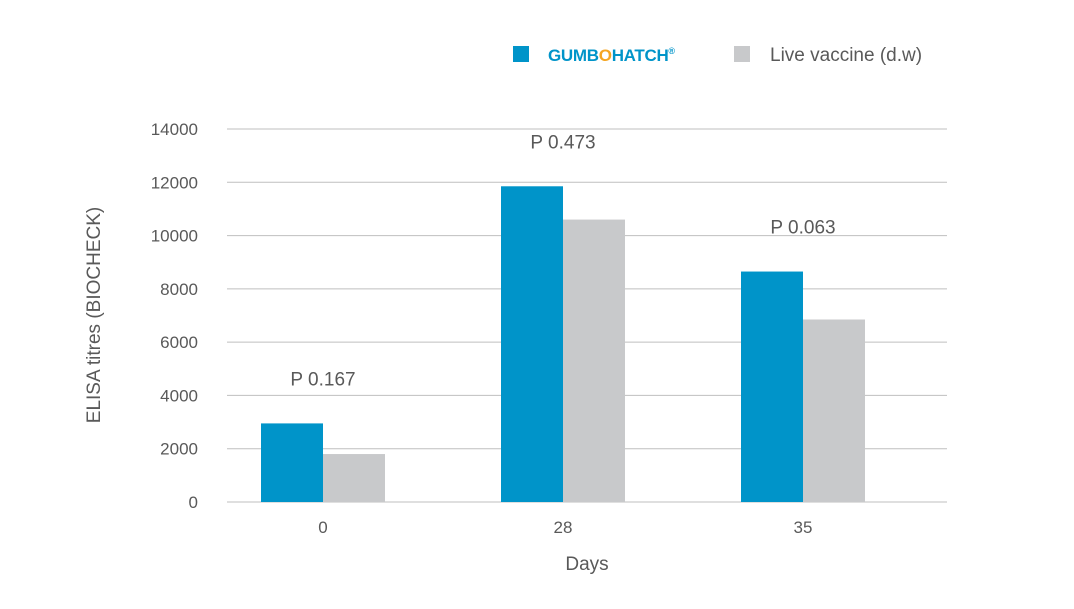  Describe the element at coordinates (562, 142) in the screenshot. I see `p-value-label: P 0.473` at that location.